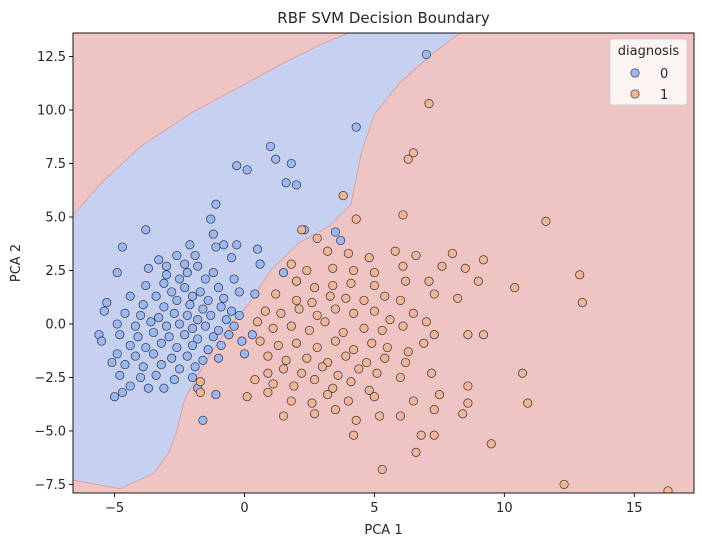 The height and width of the screenshot is (547, 702). Describe the element at coordinates (664, 74) in the screenshot. I see `legend-label-0: 0` at that location.